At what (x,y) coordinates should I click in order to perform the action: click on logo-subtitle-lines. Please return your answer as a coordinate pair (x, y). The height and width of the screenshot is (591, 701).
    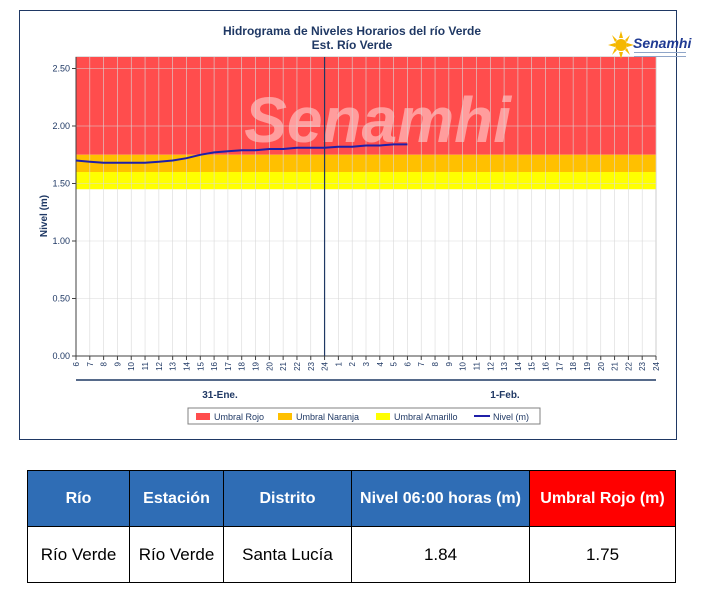
    Looking at the image, I should click on (660, 54).